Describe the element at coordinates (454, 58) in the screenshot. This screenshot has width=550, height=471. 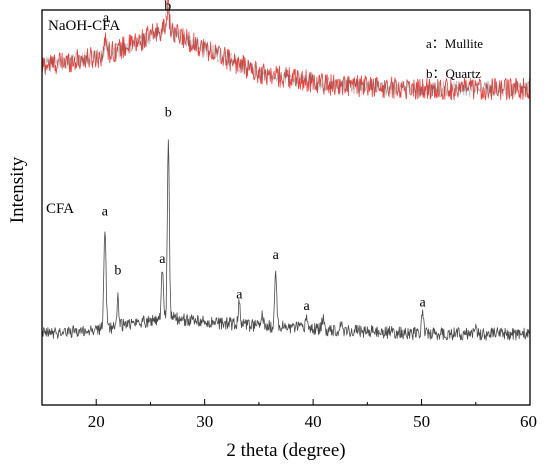
I see `legend: a：Mullite b：Quartz` at that location.